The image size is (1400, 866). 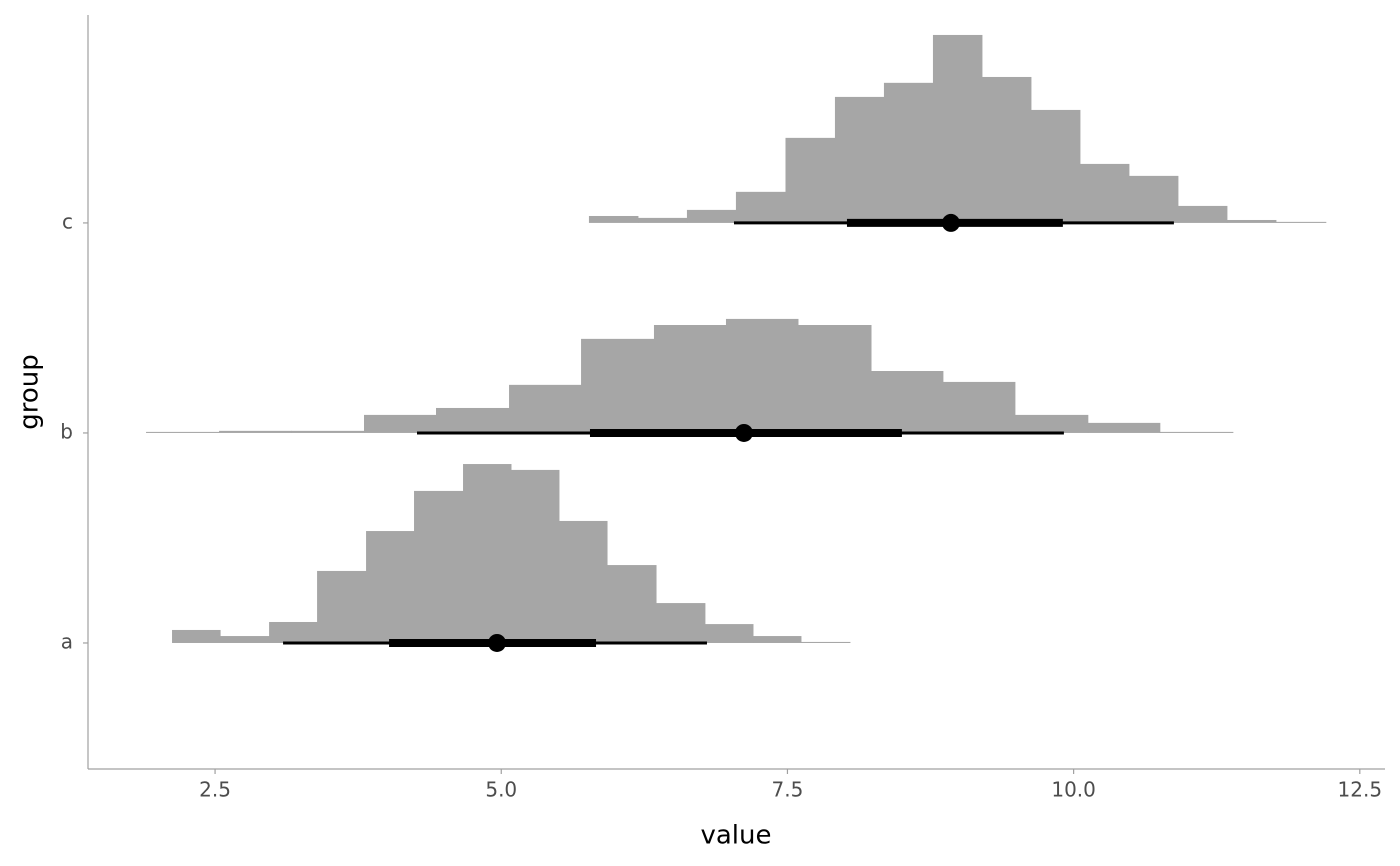 What do you see at coordinates (67, 221) in the screenshot?
I see `y-tick-label: c` at bounding box center [67, 221].